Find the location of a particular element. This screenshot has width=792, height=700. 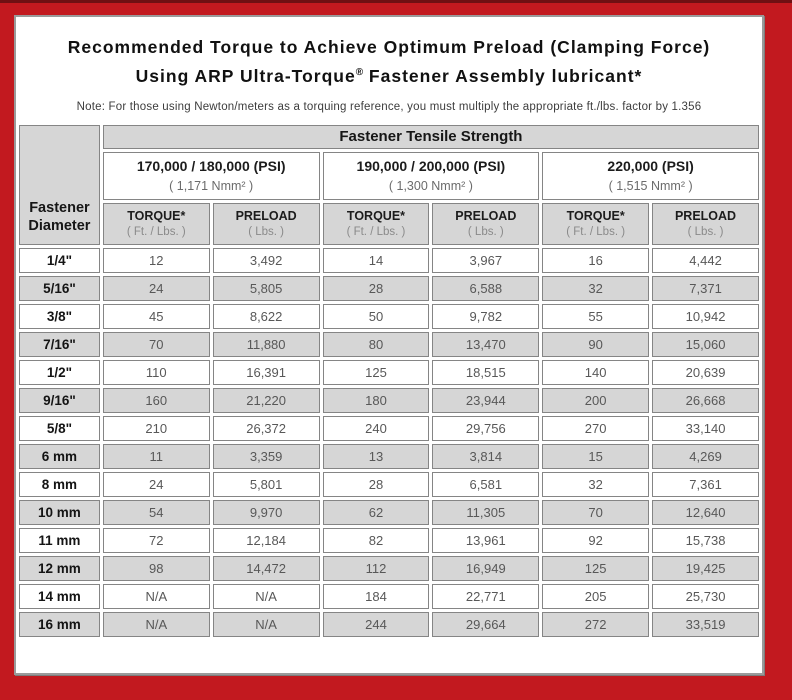

value-cell: 5,805 is located at coordinates (266, 288).